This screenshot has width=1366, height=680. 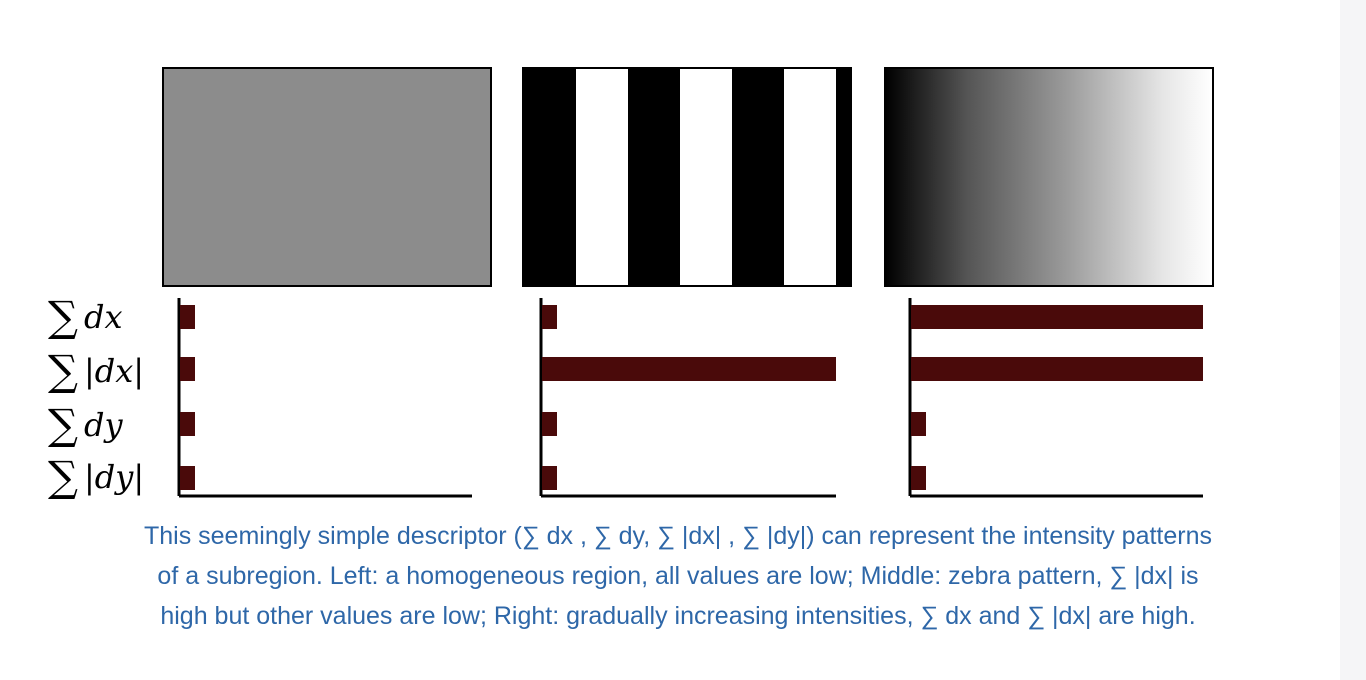 What do you see at coordinates (1353, 340) in the screenshot?
I see `right-scrollbar-strip` at bounding box center [1353, 340].